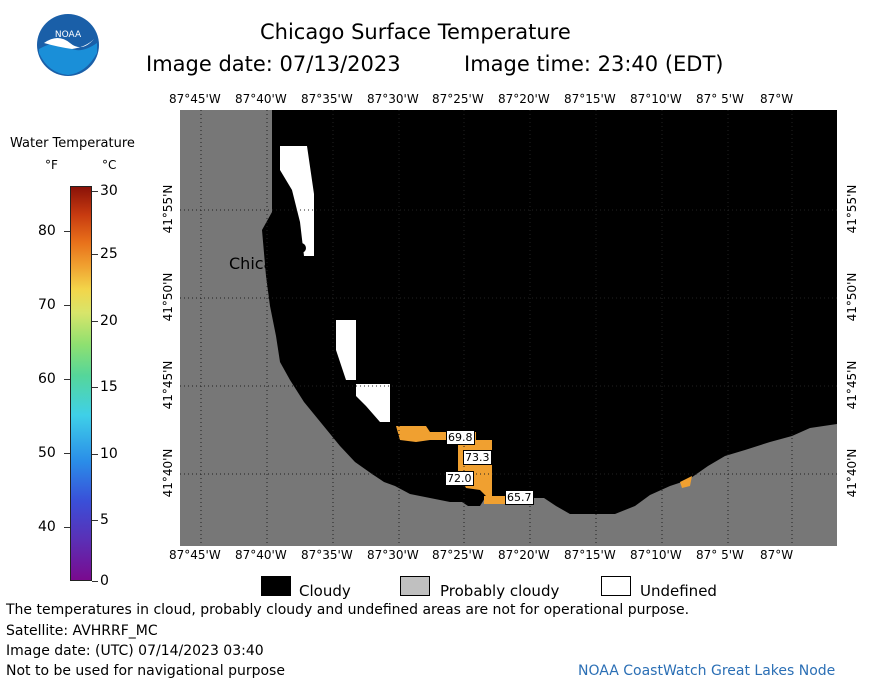  Describe the element at coordinates (47, 527) in the screenshot. I see `colorbar-f-tick-label: 40` at that location.